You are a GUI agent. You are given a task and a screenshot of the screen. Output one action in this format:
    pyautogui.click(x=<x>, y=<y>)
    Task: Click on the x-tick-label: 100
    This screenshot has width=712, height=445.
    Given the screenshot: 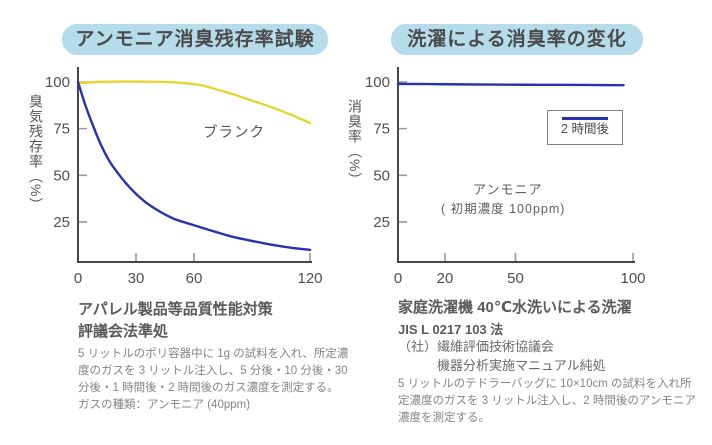 What is the action you would take?
    pyautogui.click(x=632, y=278)
    